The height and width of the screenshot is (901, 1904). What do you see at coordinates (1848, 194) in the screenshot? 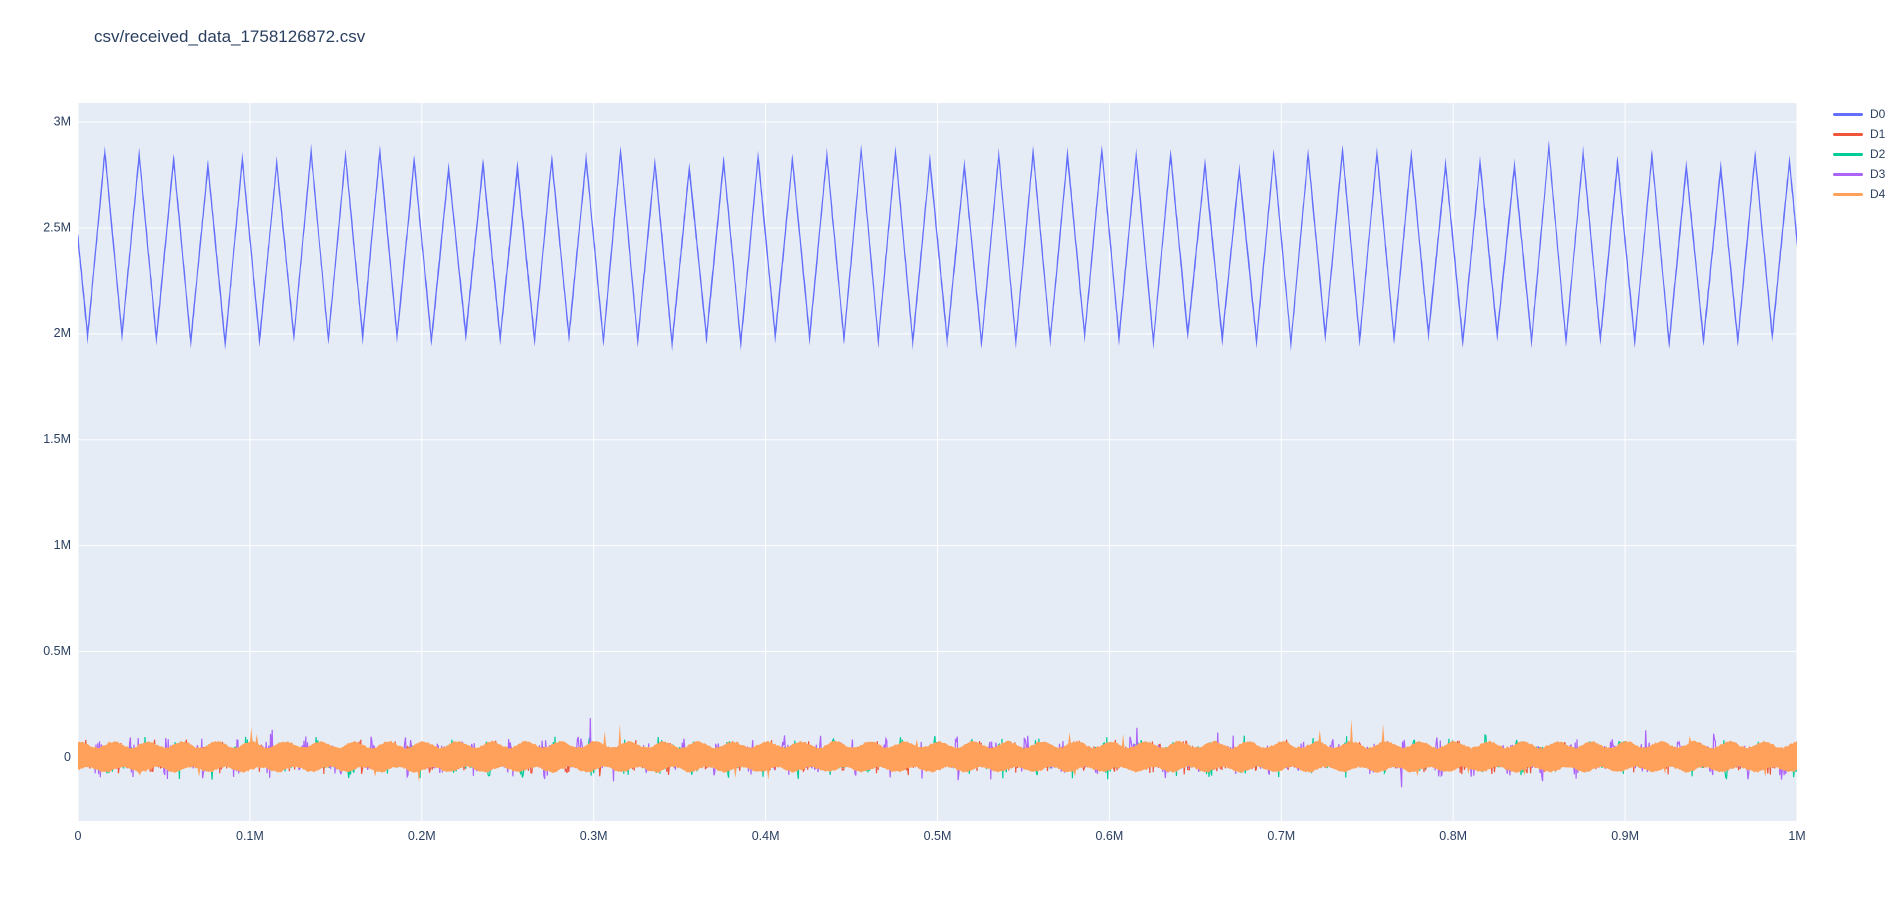
I see `legend-line-swatch-D4` at bounding box center [1848, 194].